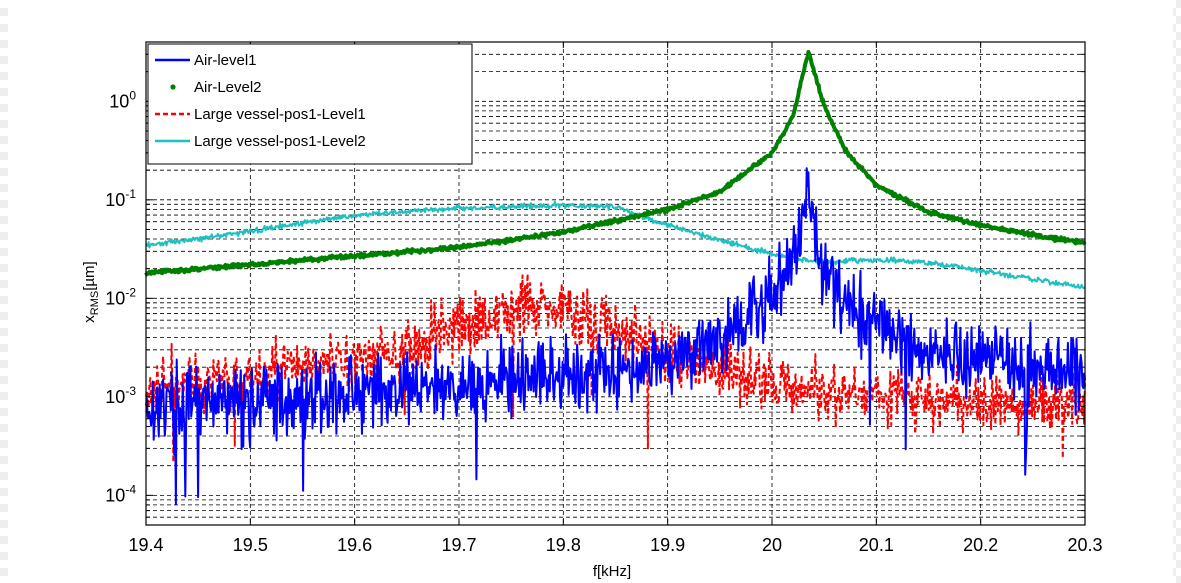 This screenshot has width=1181, height=583. I want to click on x-tick-label: 20.1, so click(876, 545).